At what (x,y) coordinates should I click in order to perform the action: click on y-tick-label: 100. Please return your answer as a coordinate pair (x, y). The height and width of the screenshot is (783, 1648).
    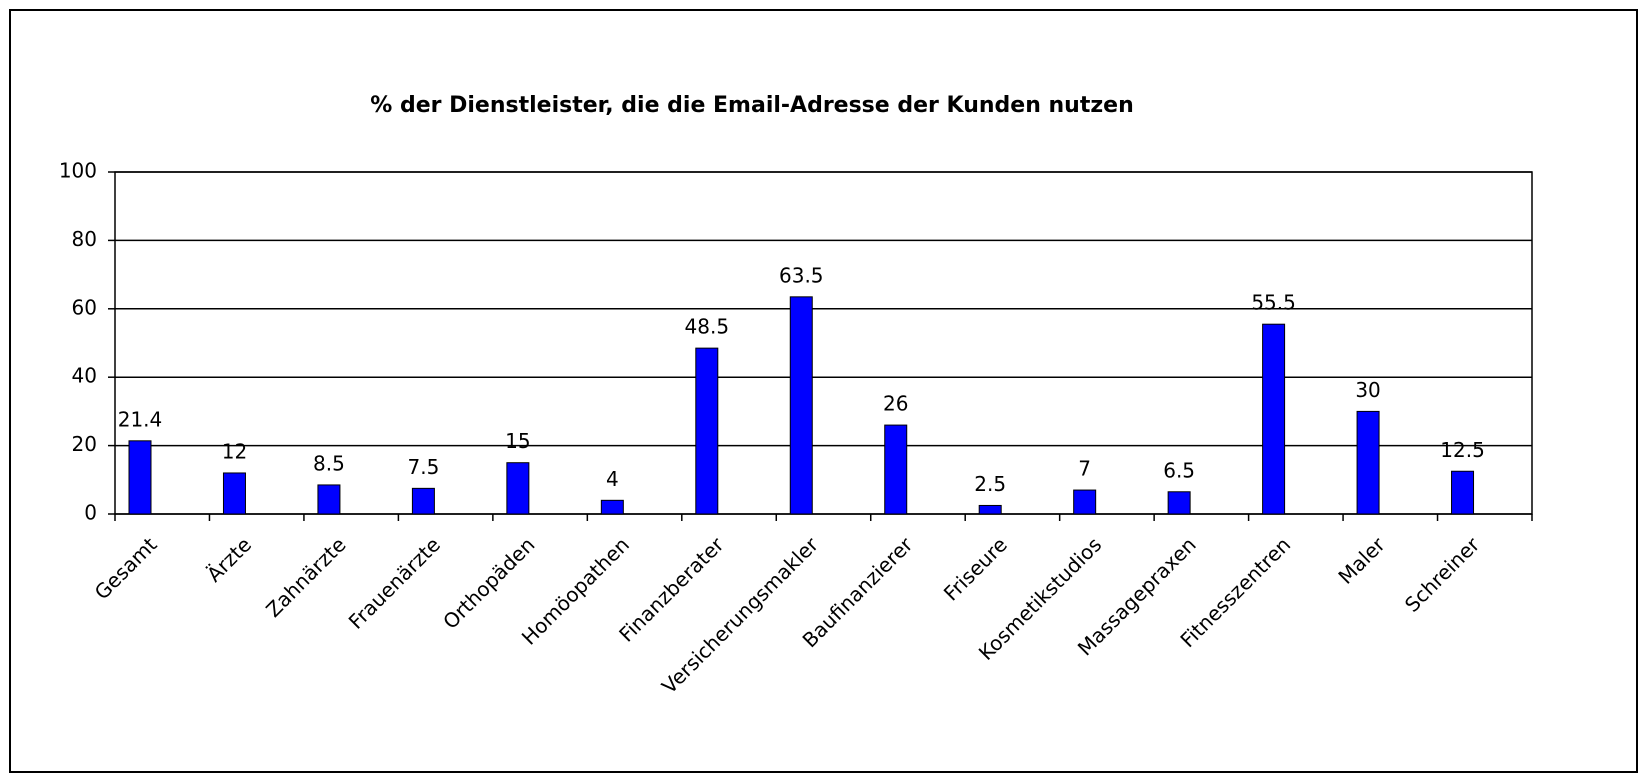
    Looking at the image, I should click on (78, 171).